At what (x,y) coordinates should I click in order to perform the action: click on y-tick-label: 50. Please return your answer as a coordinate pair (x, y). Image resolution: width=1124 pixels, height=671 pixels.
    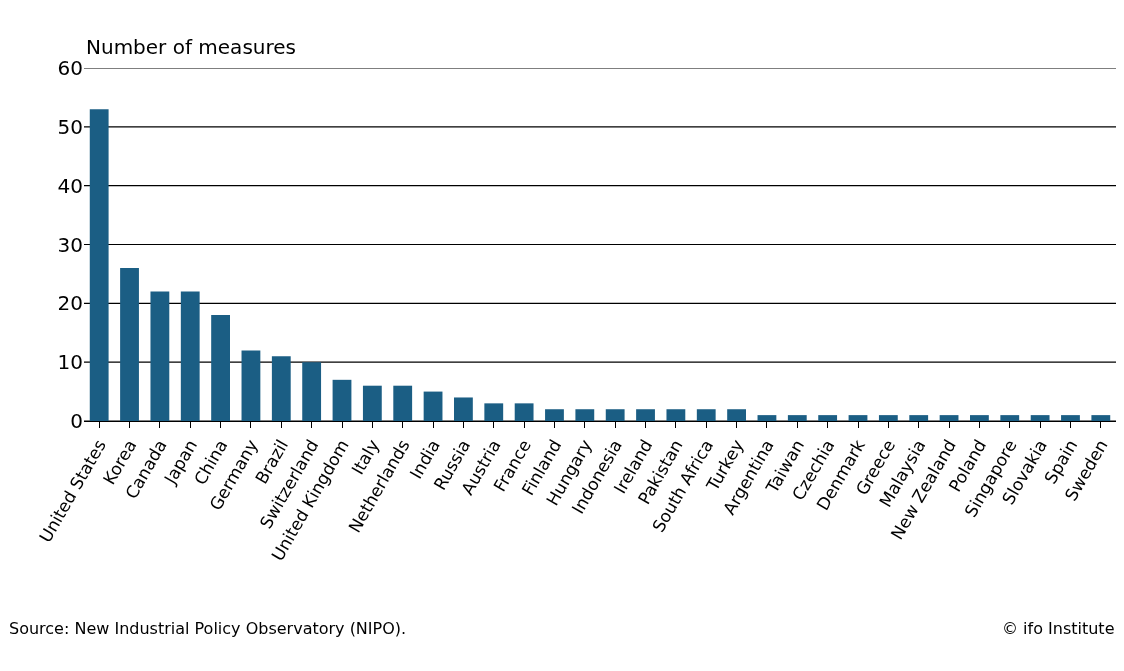
    Looking at the image, I should click on (70, 126).